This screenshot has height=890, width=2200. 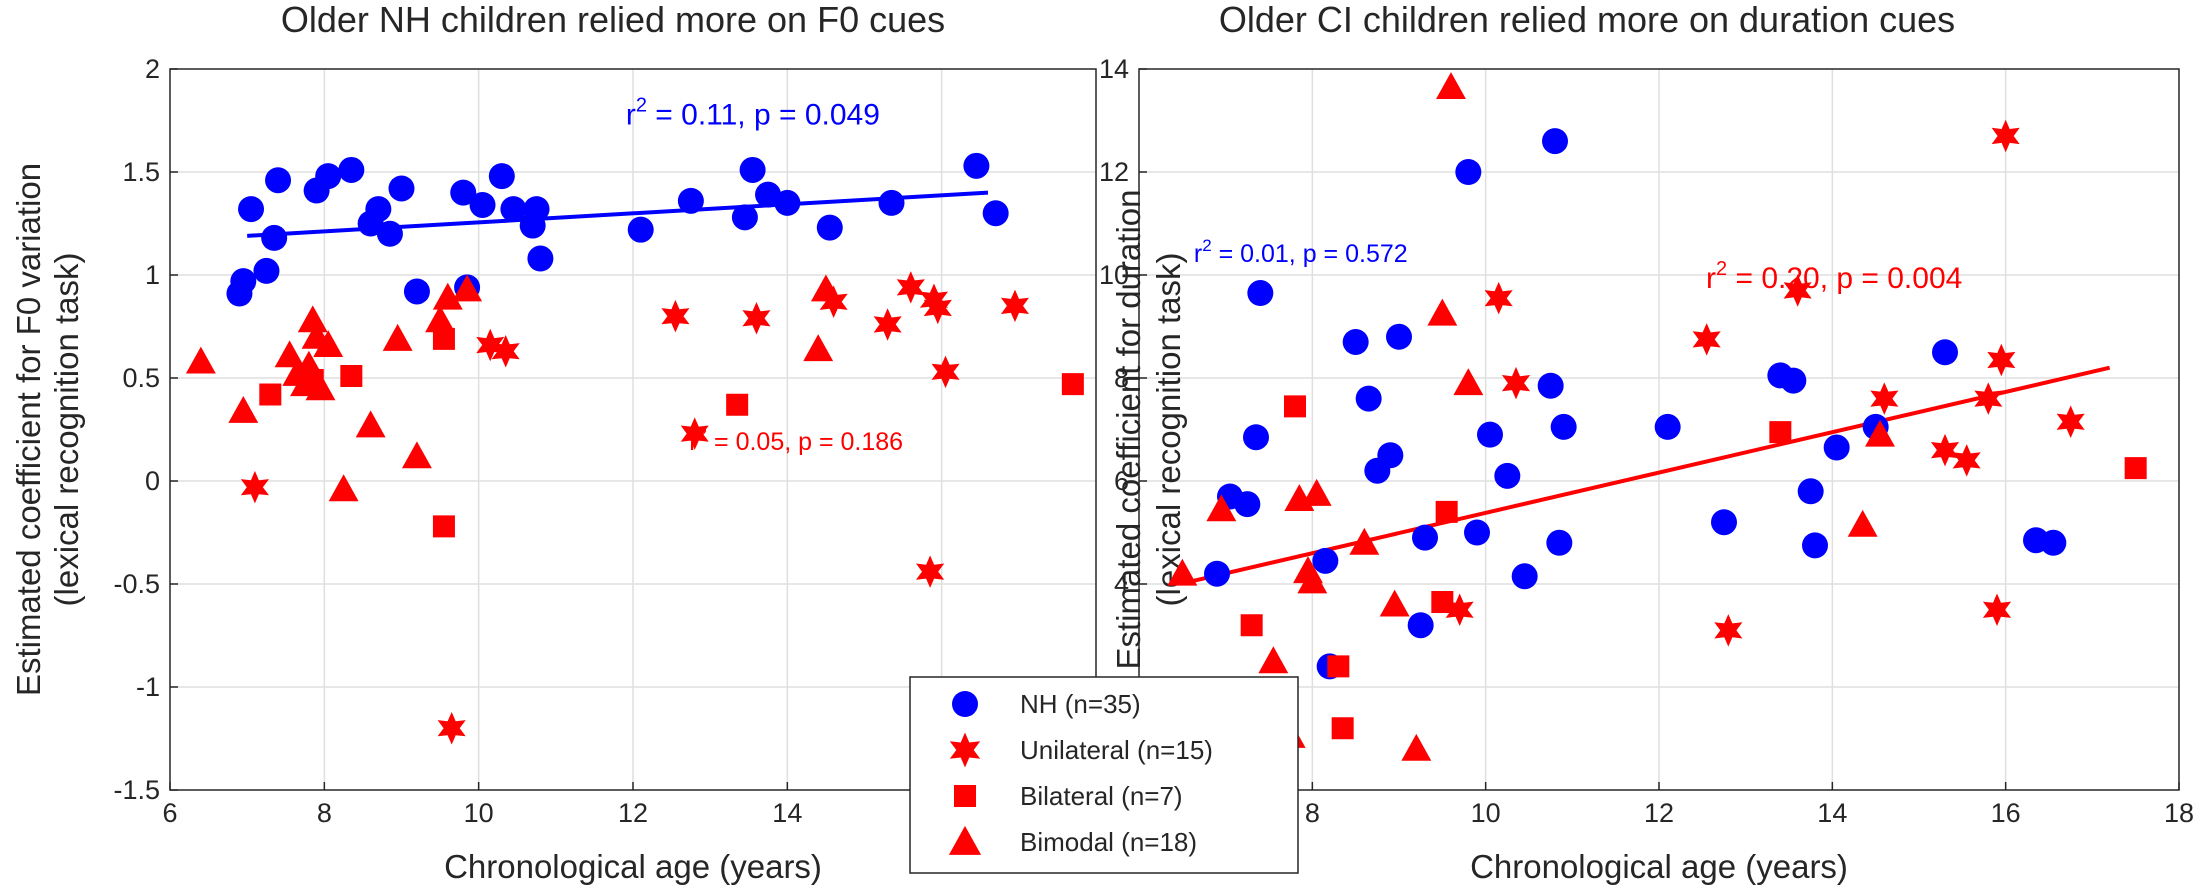 I want to click on y-tick-label: 12, so click(x=1114, y=172).